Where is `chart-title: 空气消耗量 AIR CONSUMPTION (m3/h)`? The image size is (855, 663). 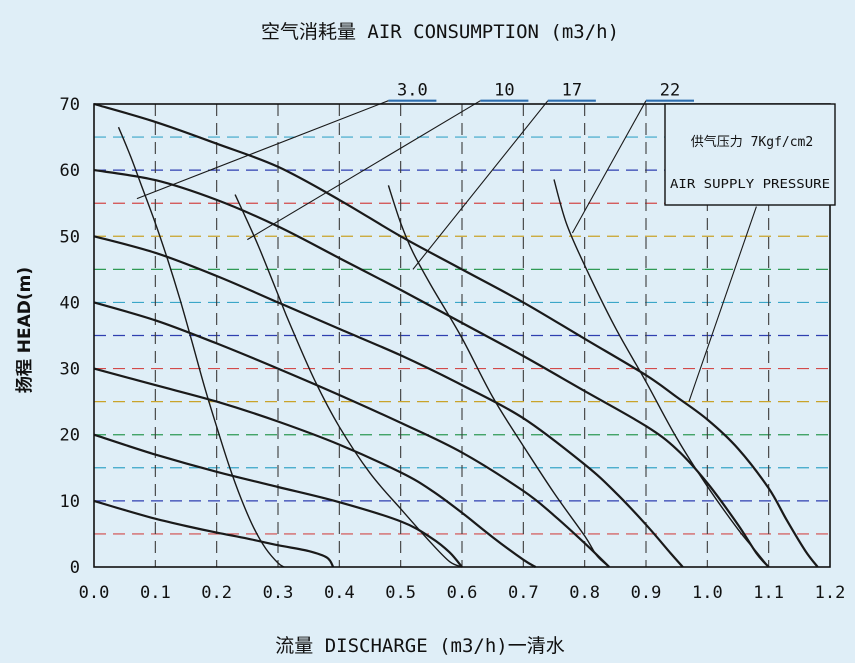
chart-title: 空气消耗量 AIR CONSUMPTION (m3/h) is located at coordinates (440, 32).